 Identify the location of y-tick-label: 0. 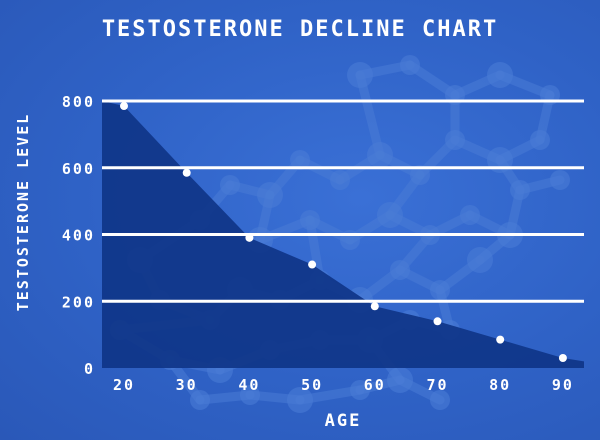
(89, 369).